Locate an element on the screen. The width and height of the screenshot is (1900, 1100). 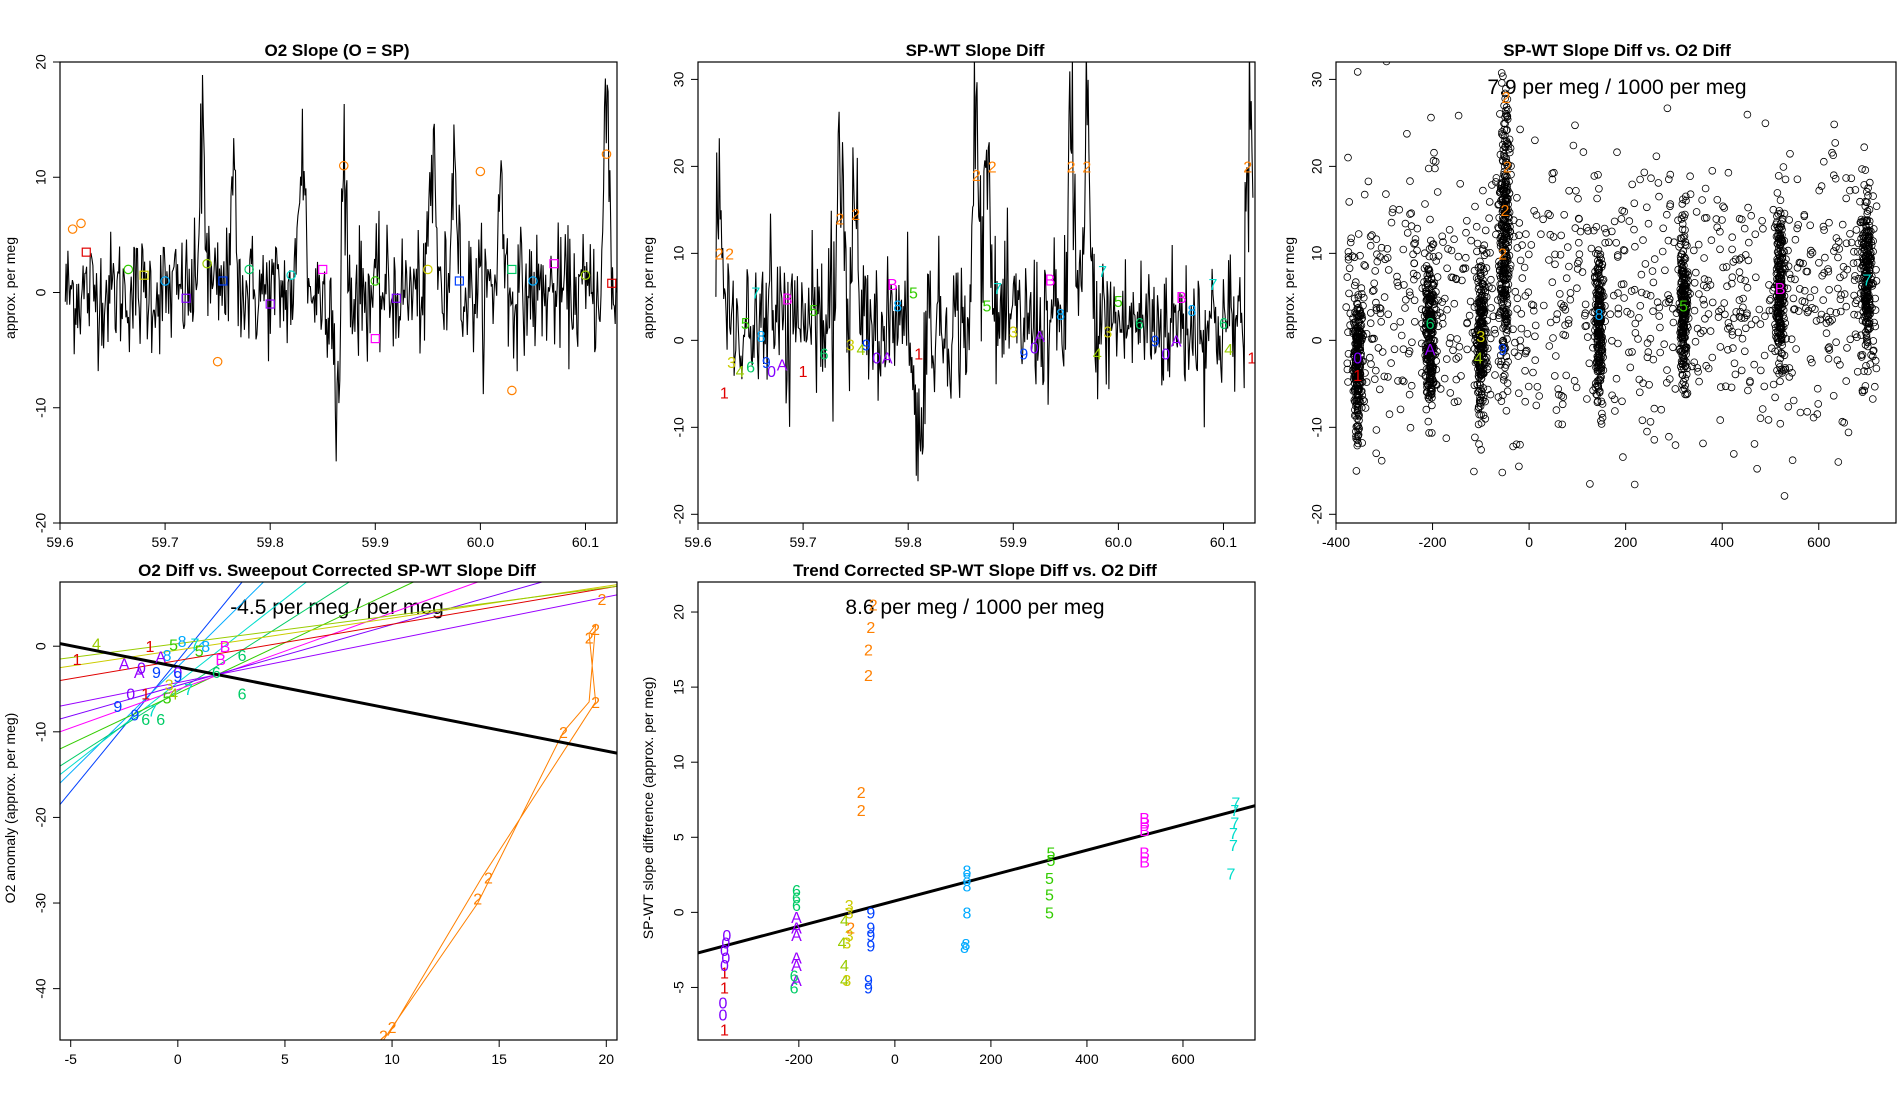
marker-label: 5 is located at coordinates (987, 307).